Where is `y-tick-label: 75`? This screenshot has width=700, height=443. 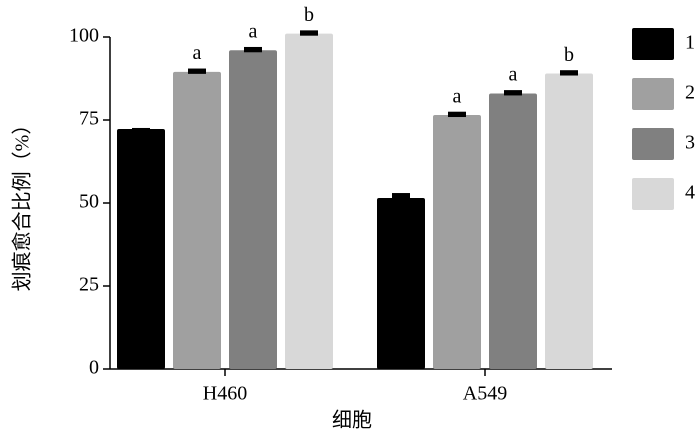 y-tick-label: 75 is located at coordinates (89, 119).